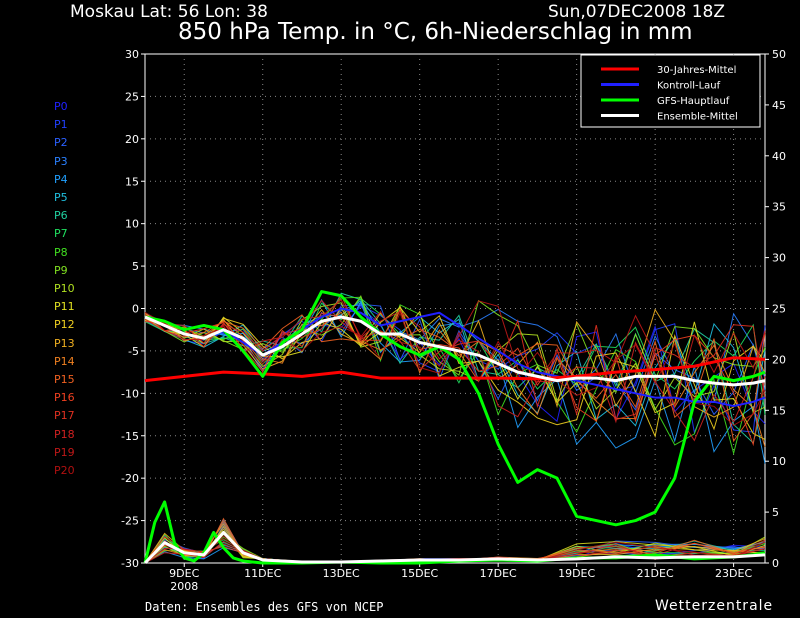  Describe the element at coordinates (135, 309) in the screenshot. I see `y-left-tick-label: 0` at that location.